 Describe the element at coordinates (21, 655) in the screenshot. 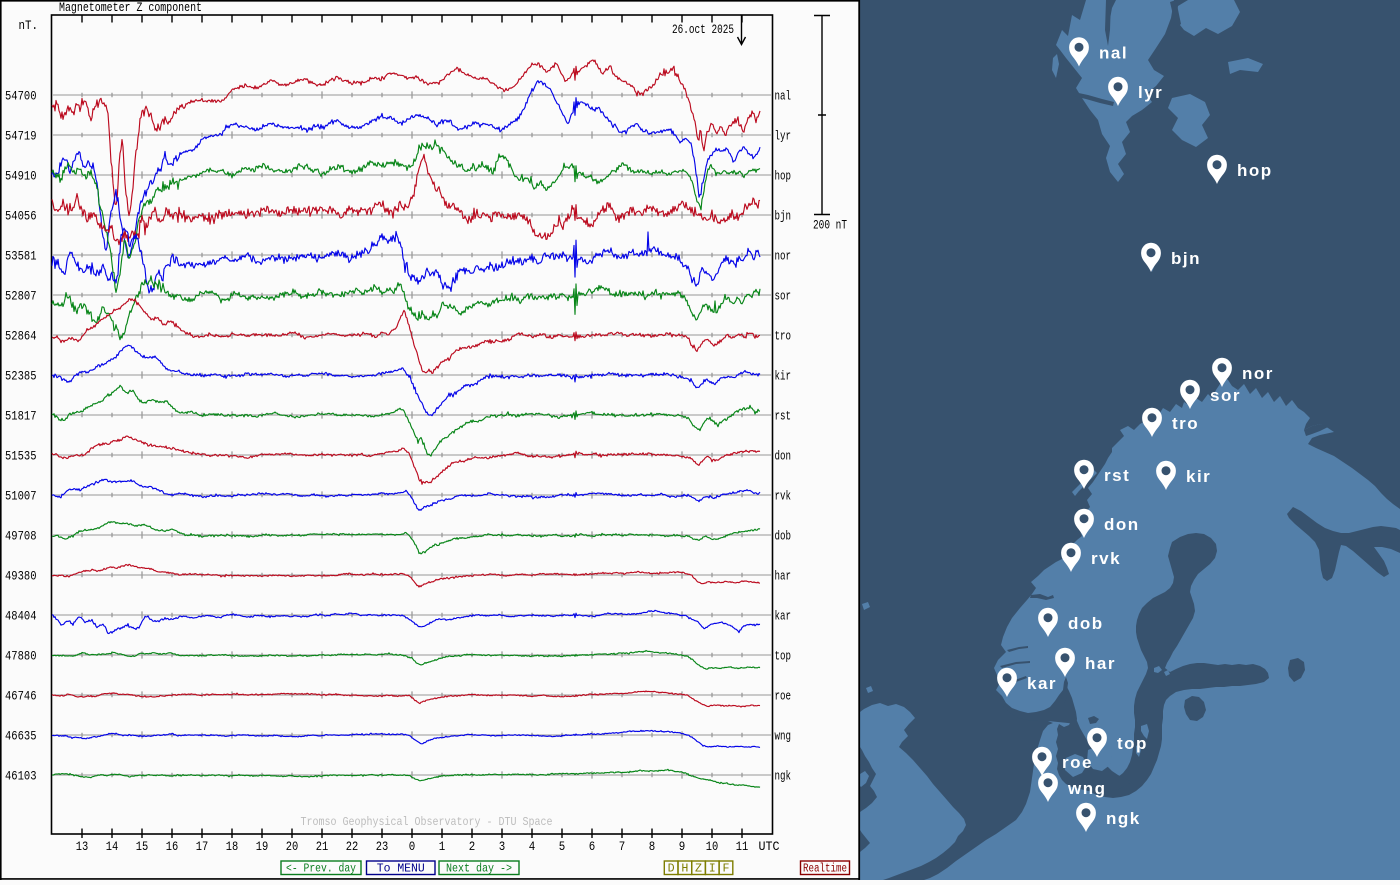

I see `svg-text: 47880` at that location.